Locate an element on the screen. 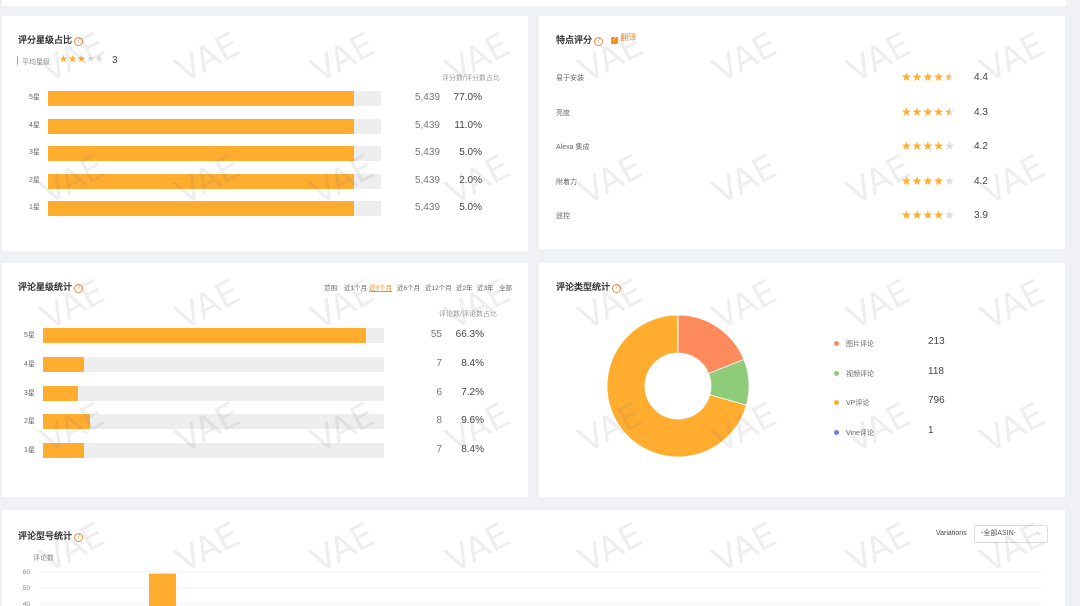 The width and height of the screenshot is (1080, 606). variant-bar is located at coordinates (162, 589).